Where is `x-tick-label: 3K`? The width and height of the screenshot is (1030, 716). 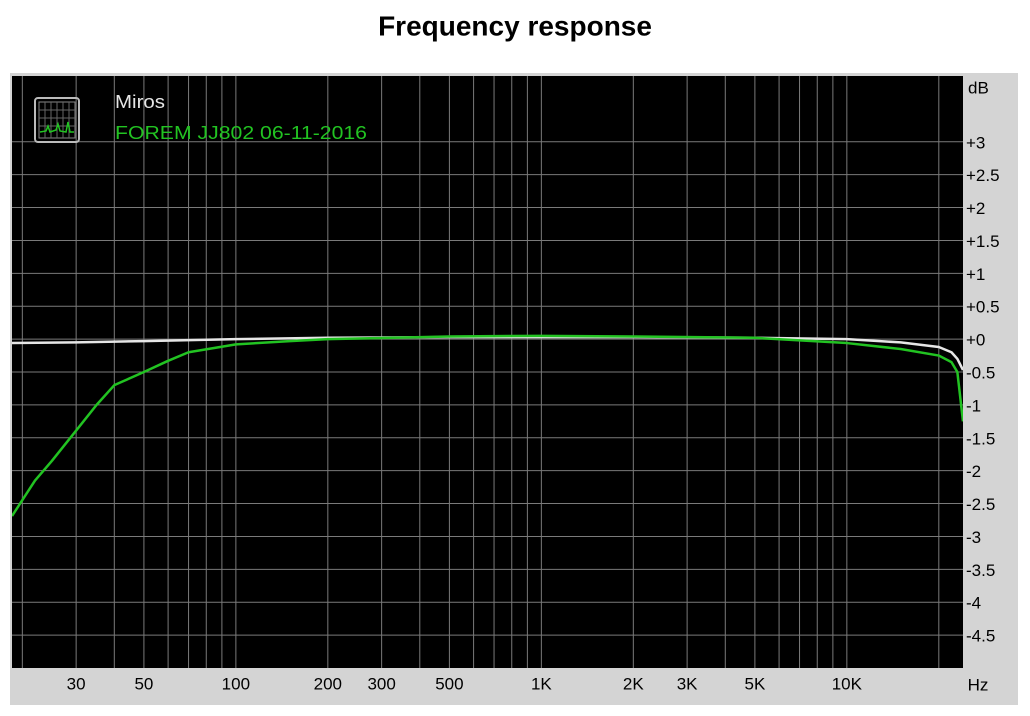 x-tick-label: 3K is located at coordinates (687, 683).